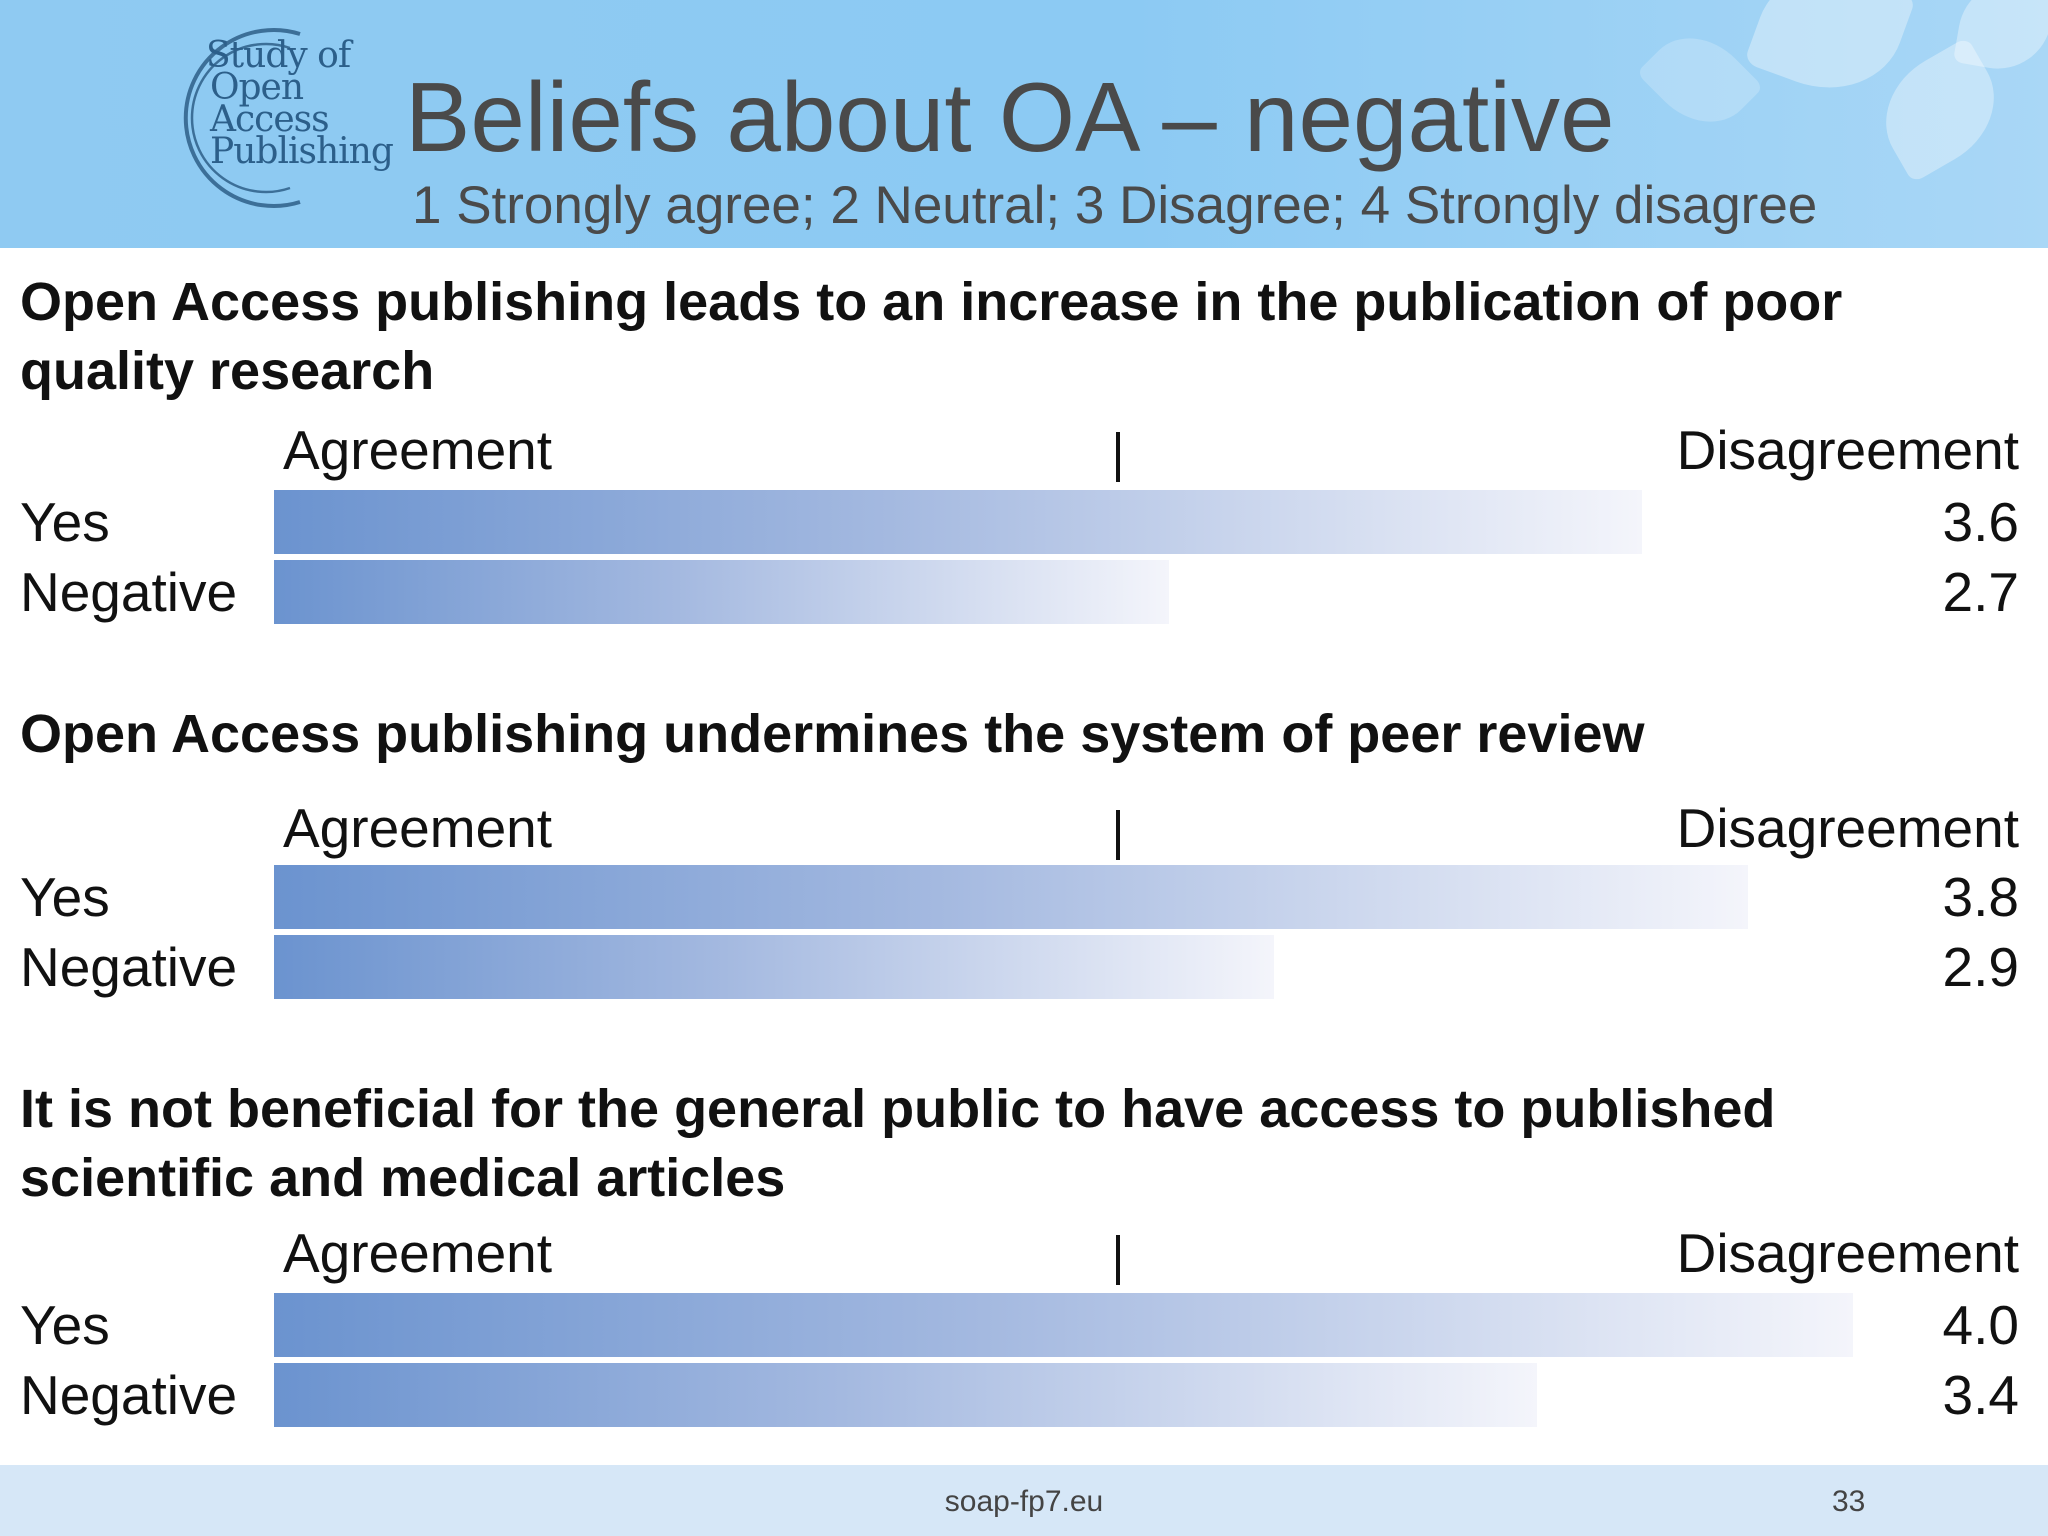 This screenshot has width=2048, height=1536. What do you see at coordinates (1980, 592) in the screenshot?
I see `value-label-negative: 2.7` at bounding box center [1980, 592].